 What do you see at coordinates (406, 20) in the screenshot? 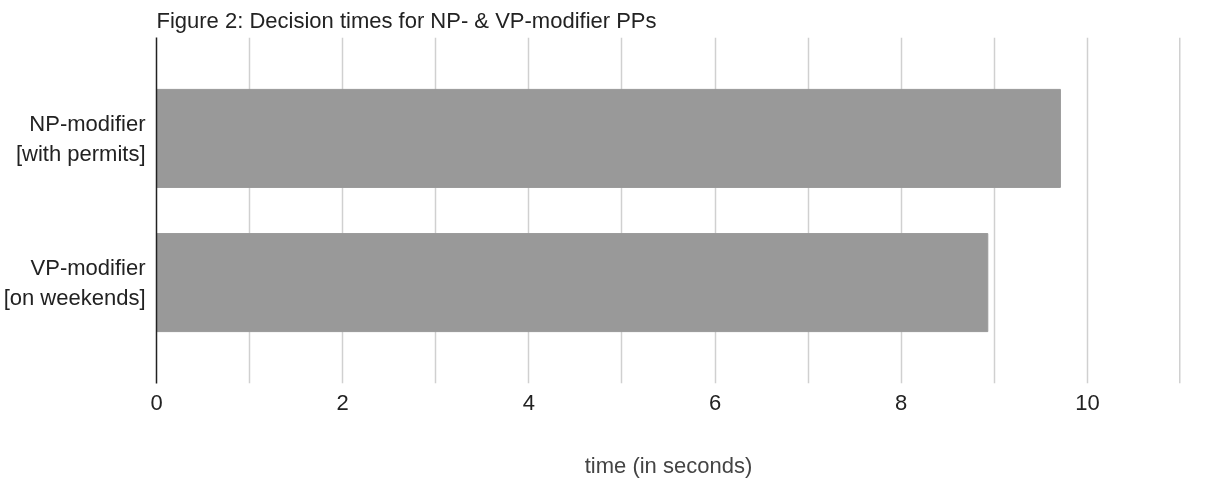
I see `chart-title: Figure 2: Decision times for NP- & VP-modifier PPs` at bounding box center [406, 20].